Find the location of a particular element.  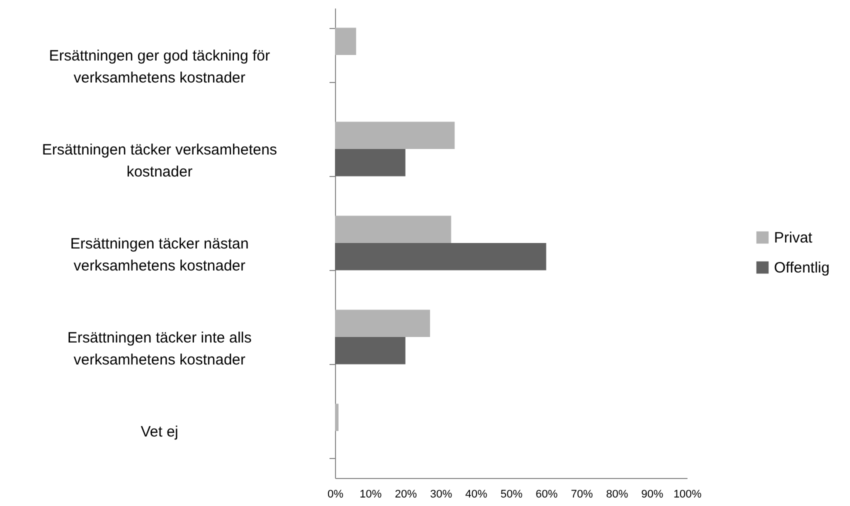

x-tick-label: 50% is located at coordinates (511, 494).